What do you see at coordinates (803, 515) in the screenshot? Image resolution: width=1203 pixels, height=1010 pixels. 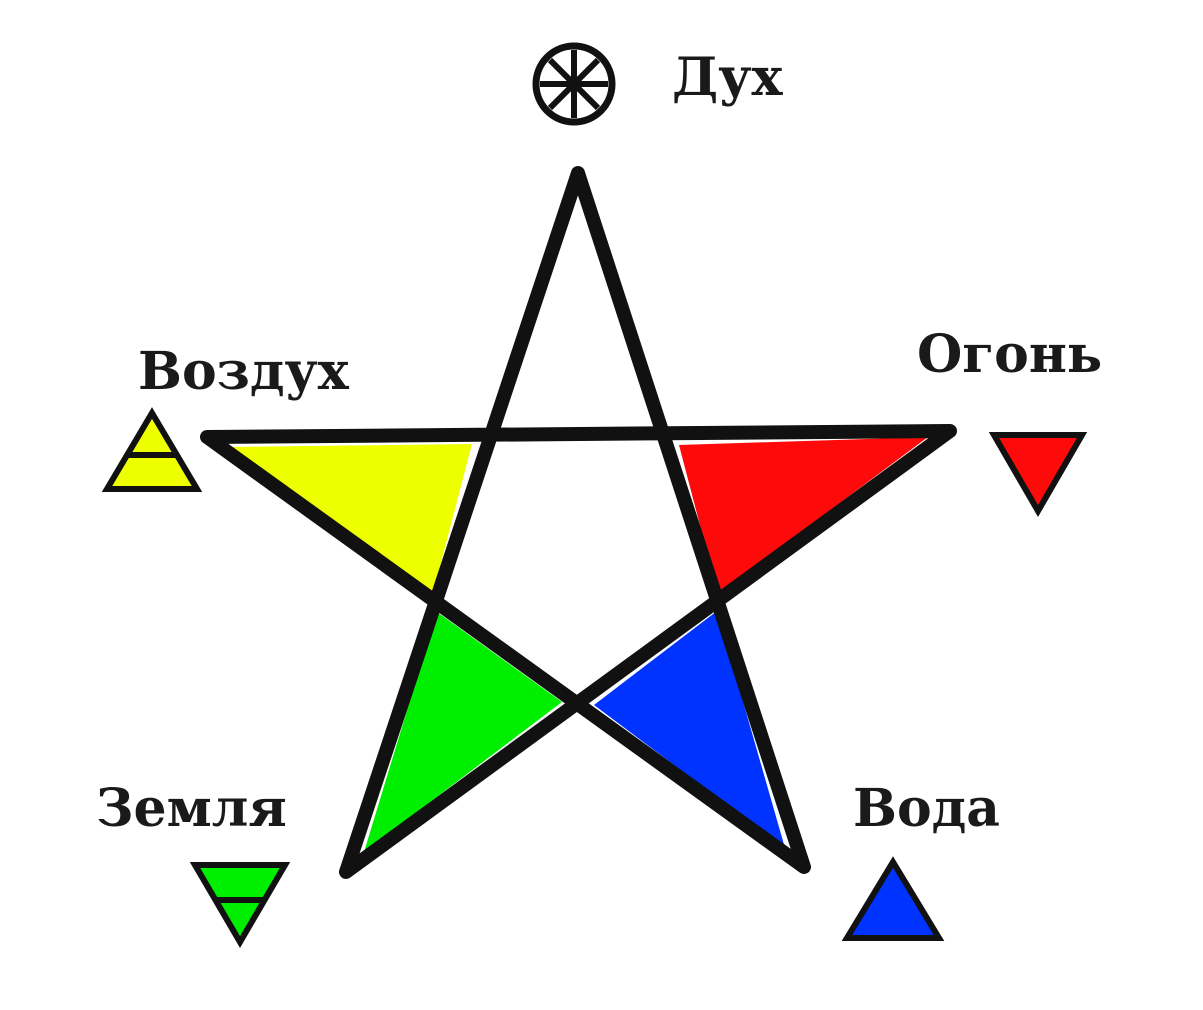 I see `fire-star-point-fill` at bounding box center [803, 515].